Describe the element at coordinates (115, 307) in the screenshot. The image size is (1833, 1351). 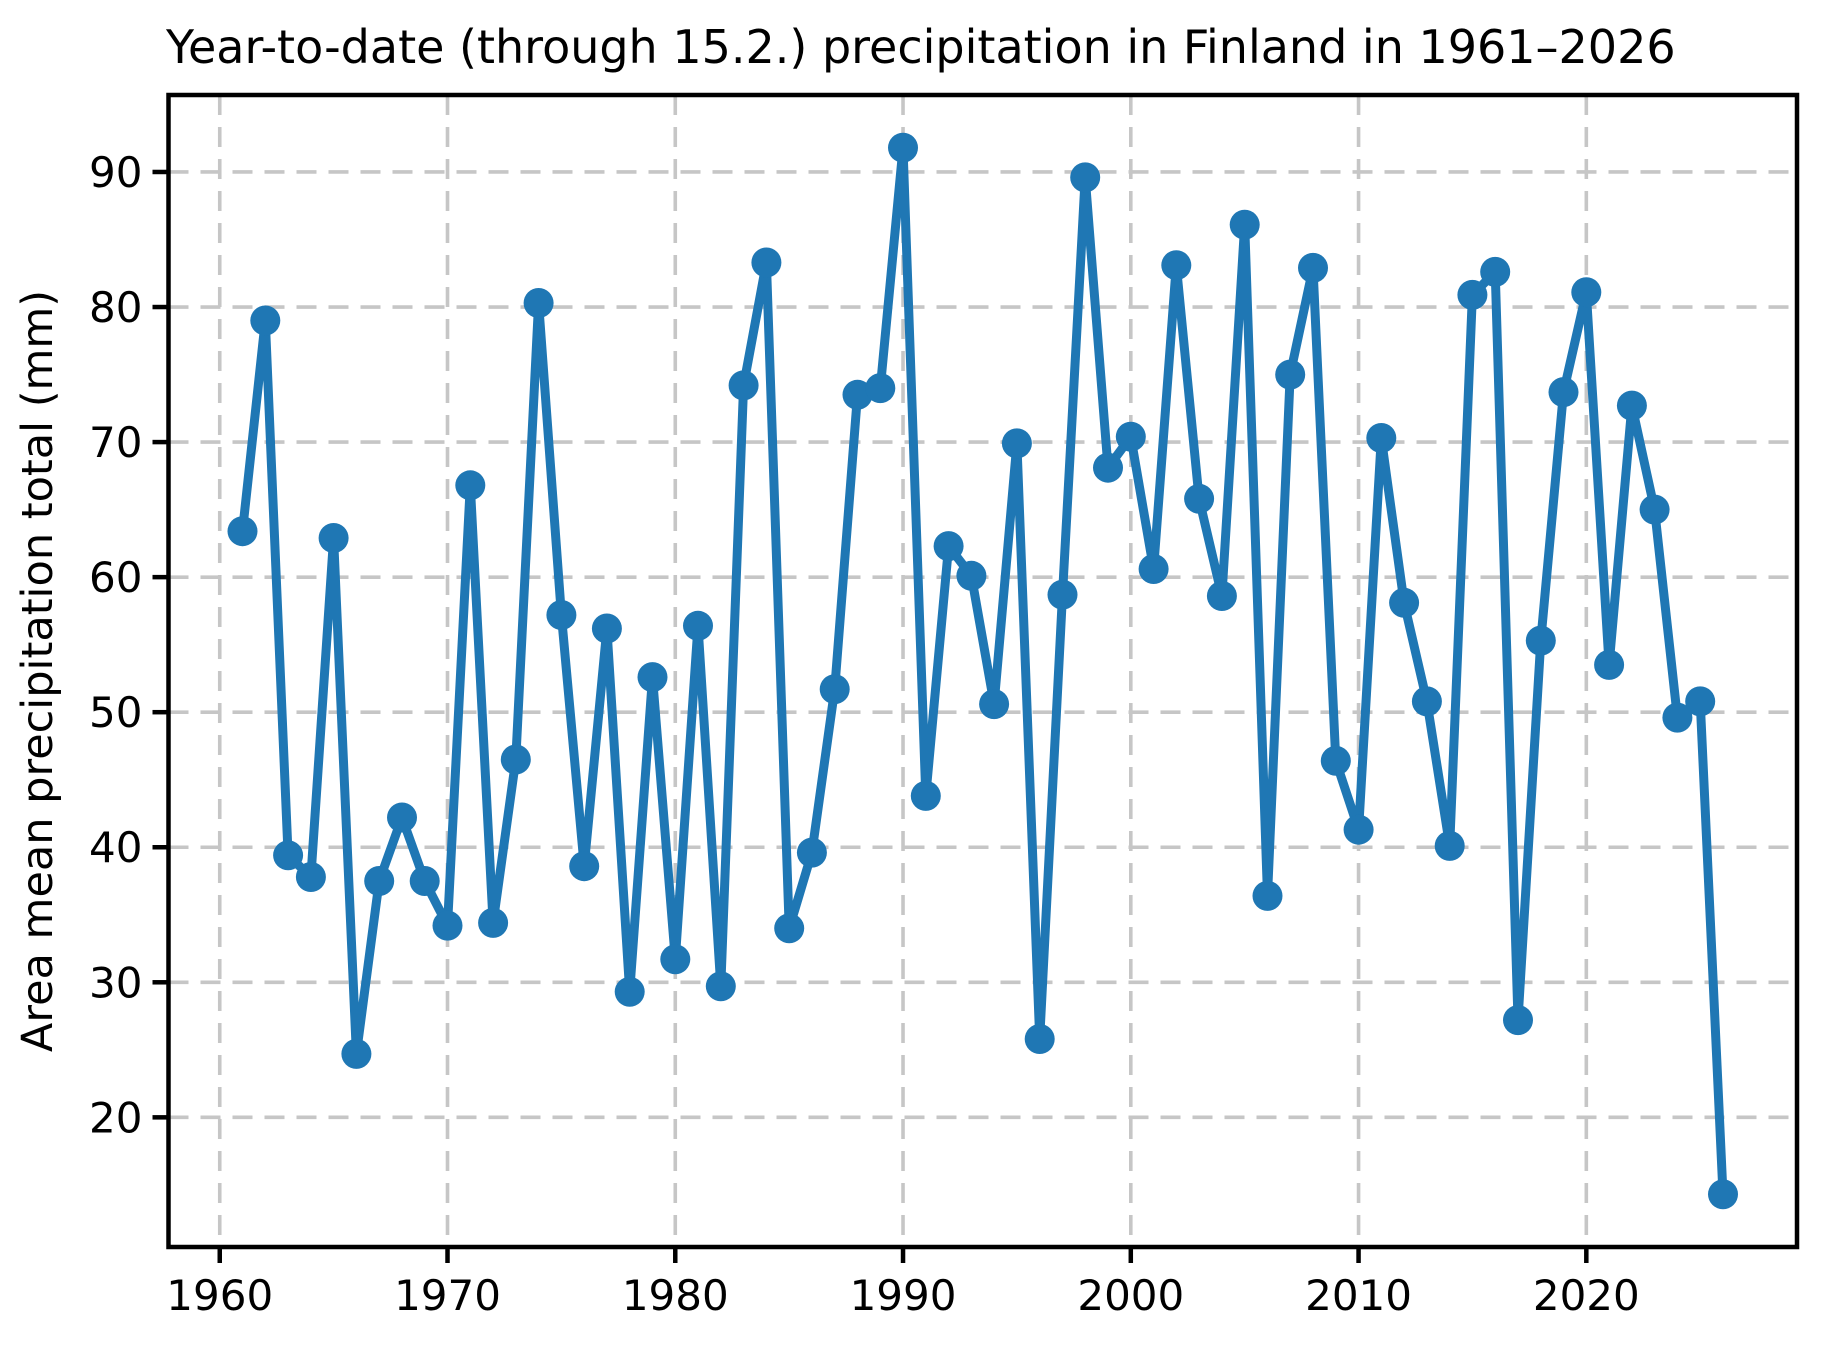
I see `y-tick-label: 80` at that location.